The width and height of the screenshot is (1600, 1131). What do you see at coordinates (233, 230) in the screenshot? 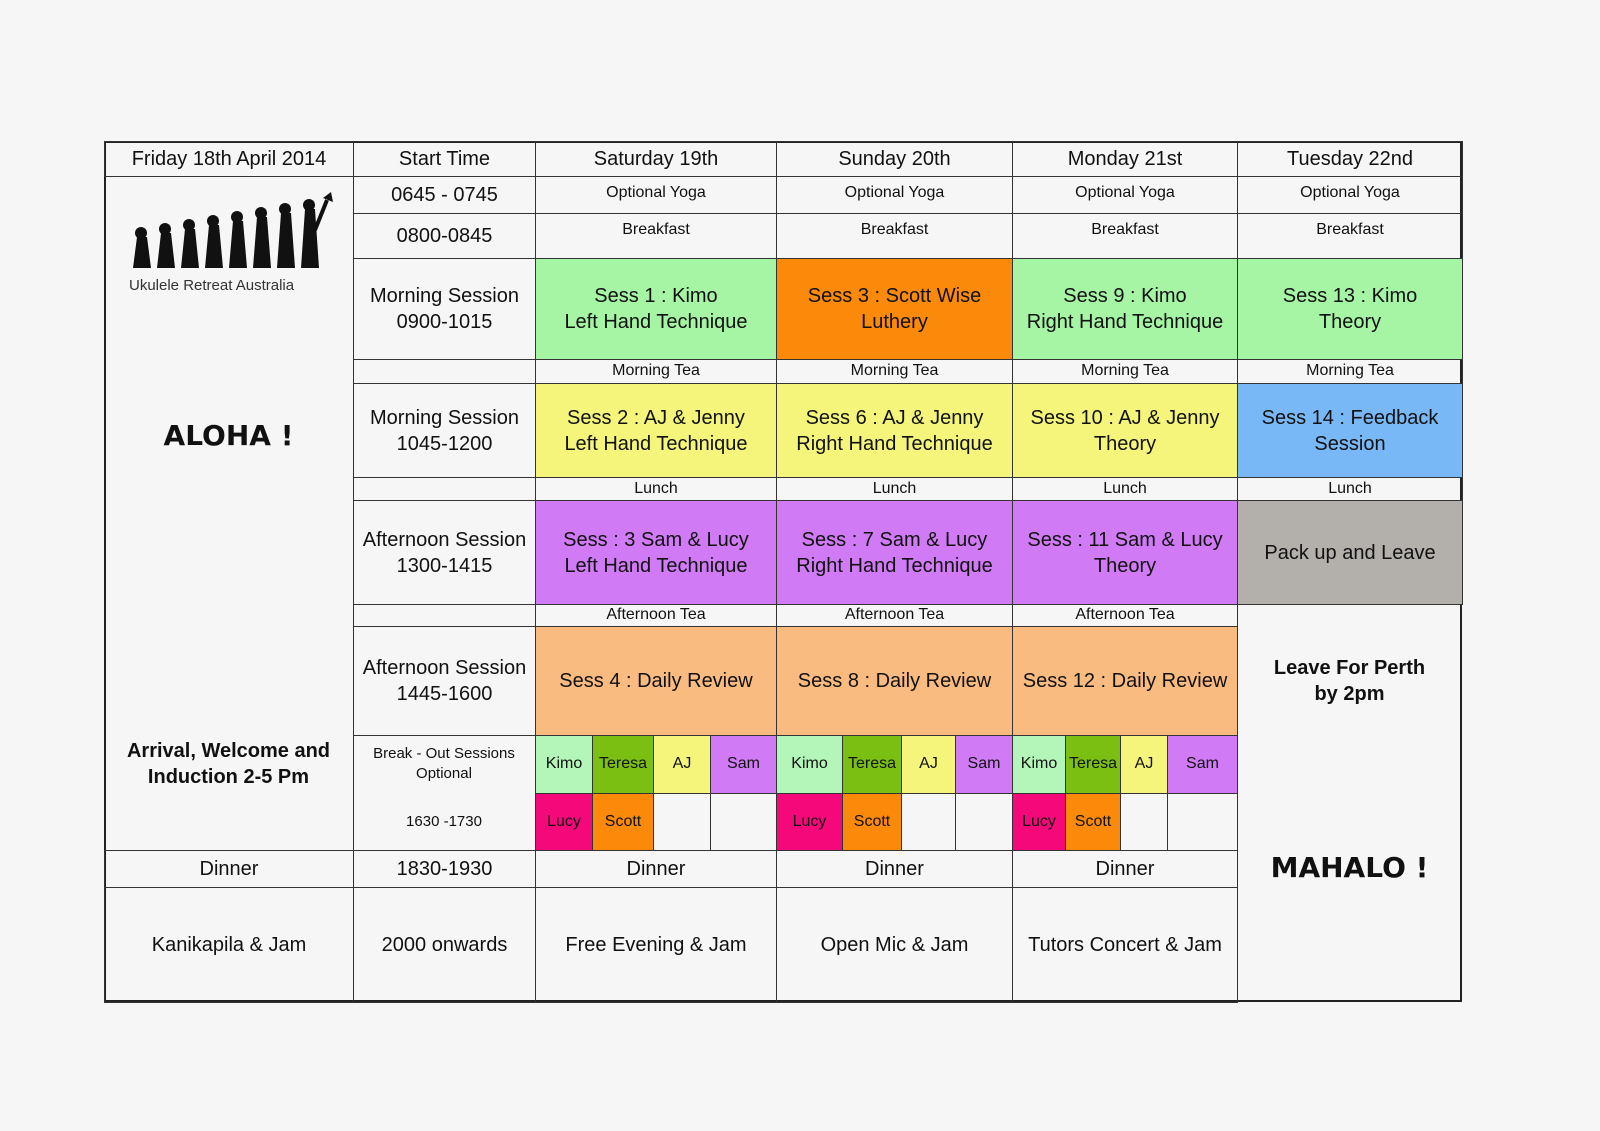
I see `evolution-silhouette-icon` at bounding box center [233, 230].